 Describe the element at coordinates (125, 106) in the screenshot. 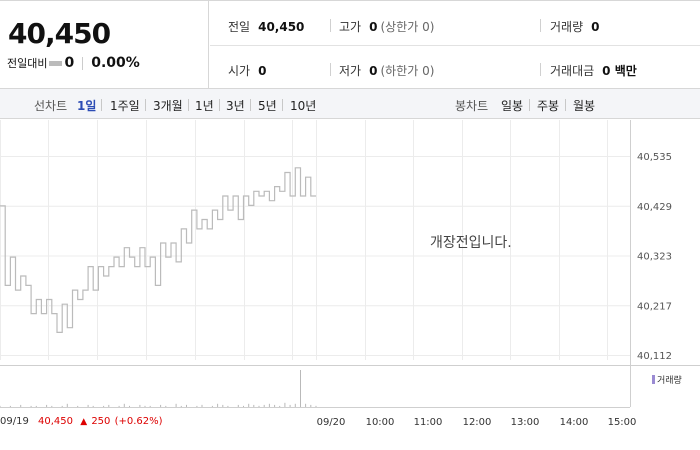

I see `tab-1week: 1주일` at that location.